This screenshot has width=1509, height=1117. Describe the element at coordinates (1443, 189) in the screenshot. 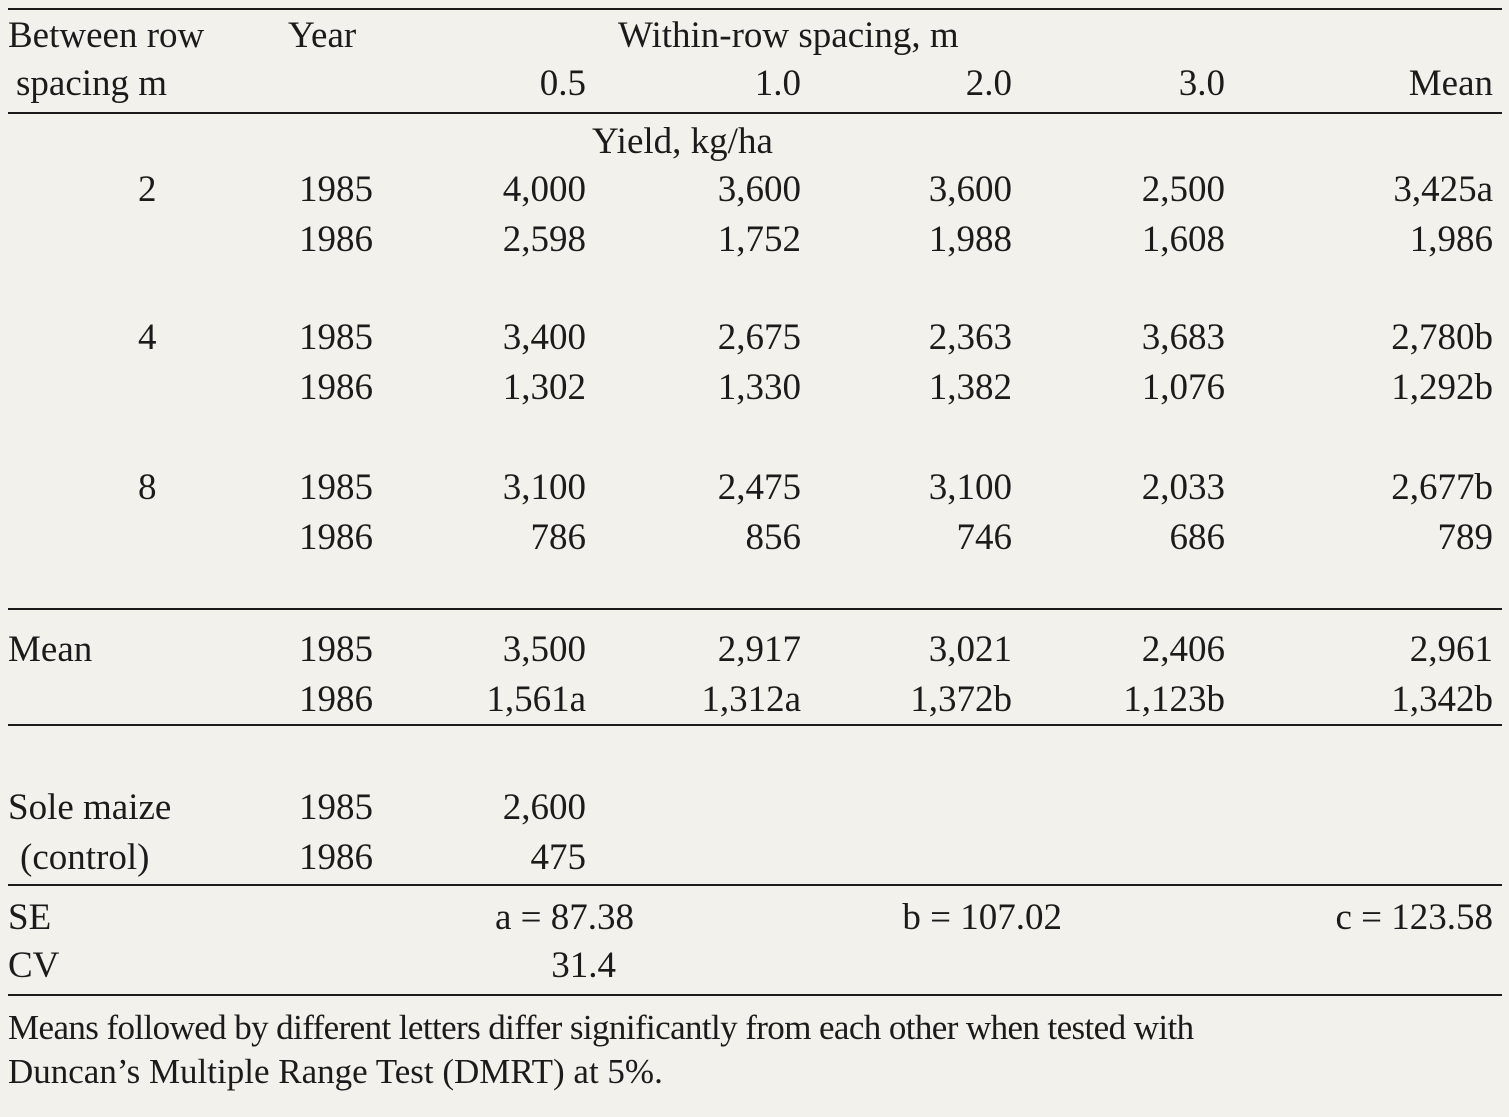

I see `cell-mean: 3,425a` at that location.